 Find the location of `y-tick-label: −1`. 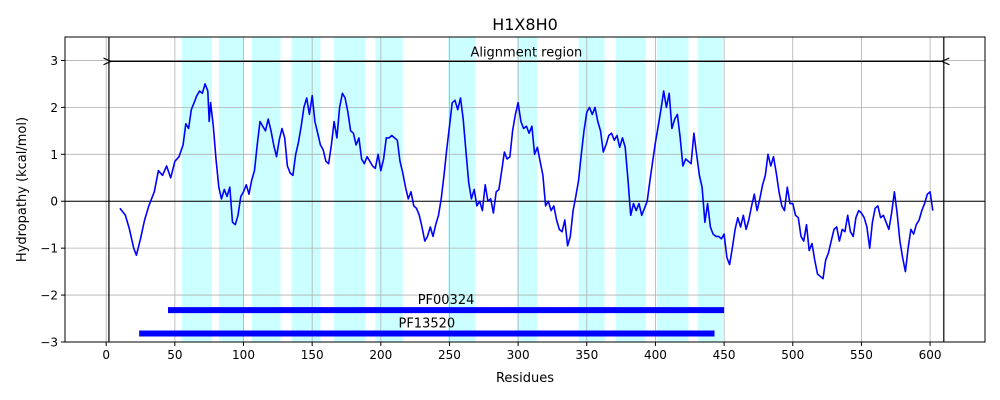

y-tick-label: −1 is located at coordinates (49, 249).